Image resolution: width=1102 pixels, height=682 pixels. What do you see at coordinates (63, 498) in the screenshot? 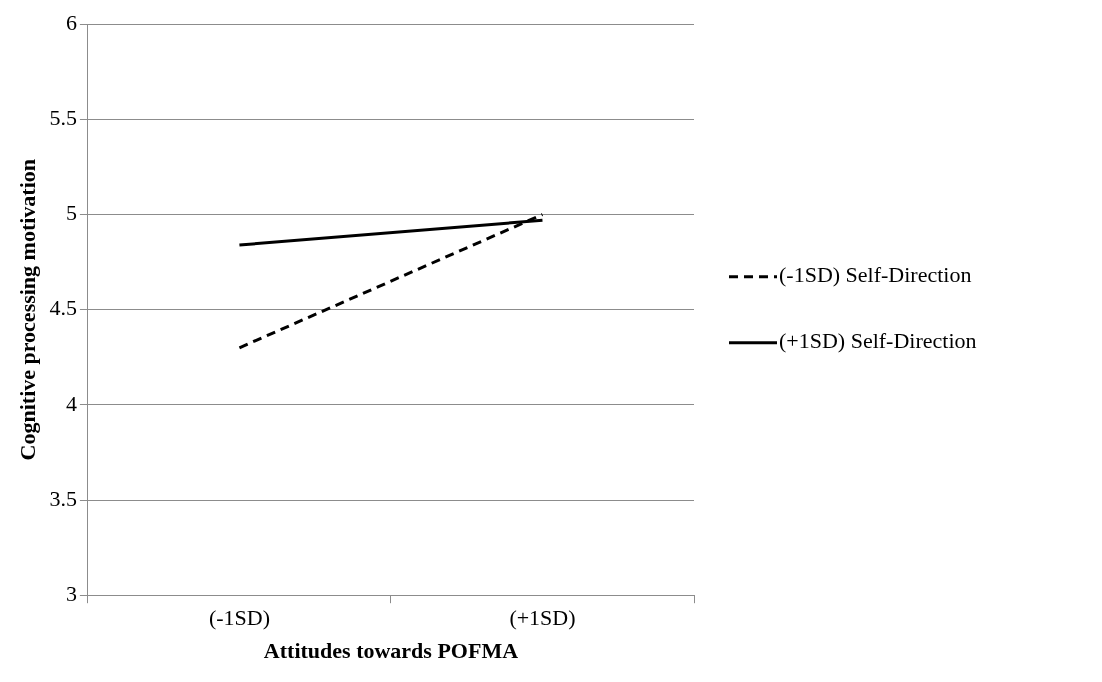
I see `y-tick-label: 3.5` at bounding box center [63, 498].